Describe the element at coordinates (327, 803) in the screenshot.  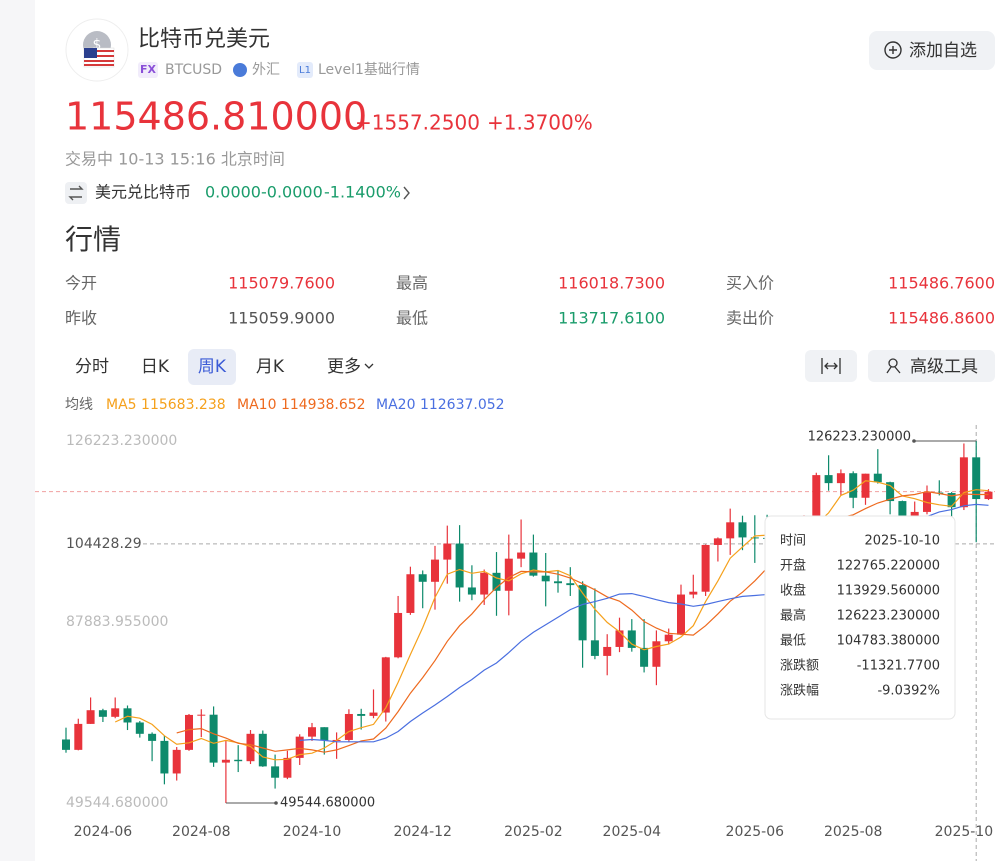
I see `low-label: 49544.680000` at that location.